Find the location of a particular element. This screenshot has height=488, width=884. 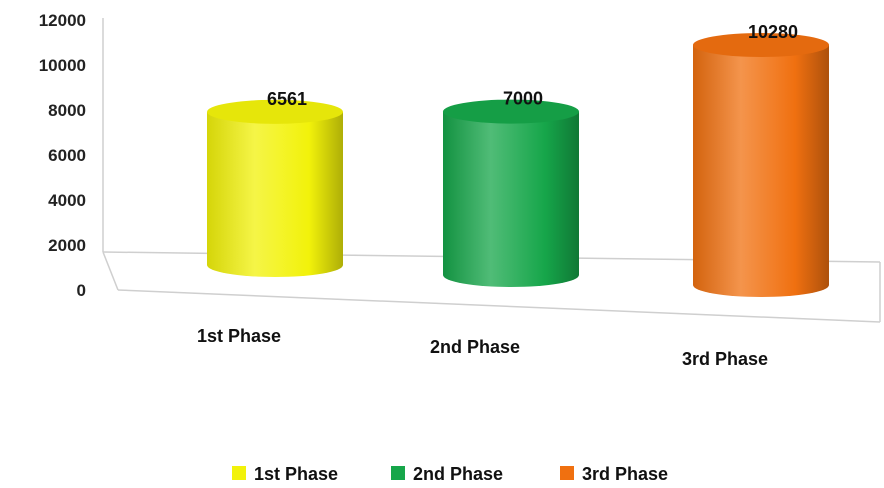

y-axis-ticks: 0 2000 4000 6000 8000 10000 12000 is located at coordinates (62, 155).